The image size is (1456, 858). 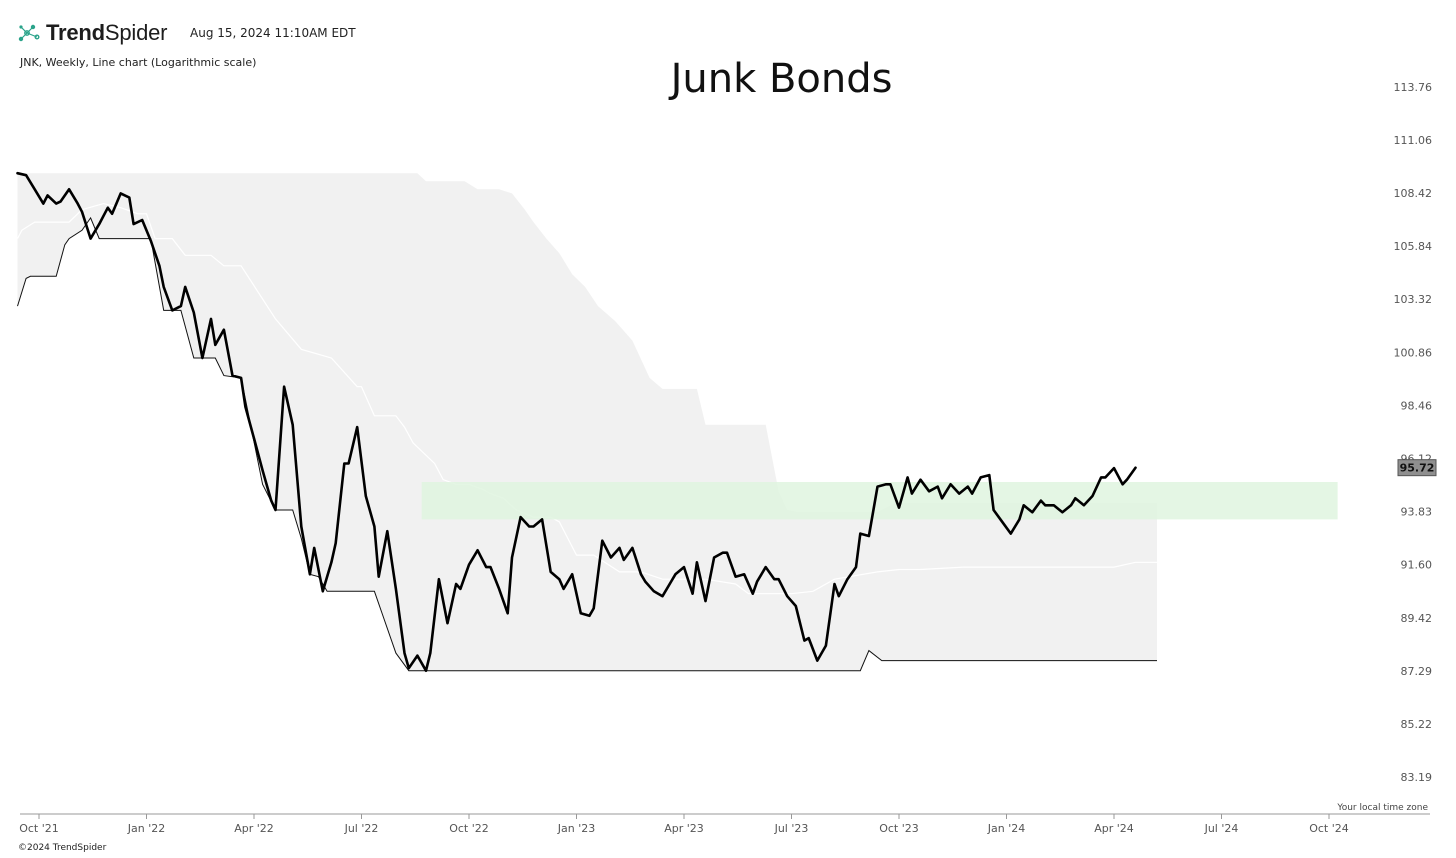 What do you see at coordinates (1221, 828) in the screenshot?
I see `x-tick-label: Jul '24` at bounding box center [1221, 828].